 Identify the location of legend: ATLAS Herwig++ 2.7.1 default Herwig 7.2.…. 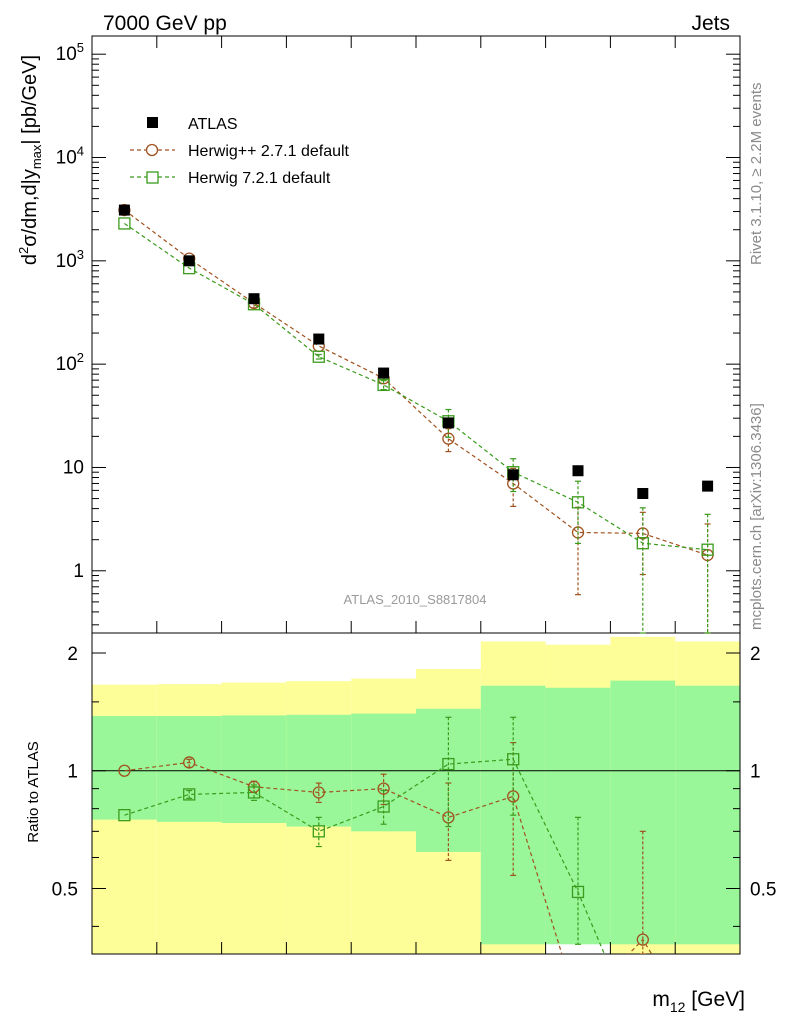
(240, 151).